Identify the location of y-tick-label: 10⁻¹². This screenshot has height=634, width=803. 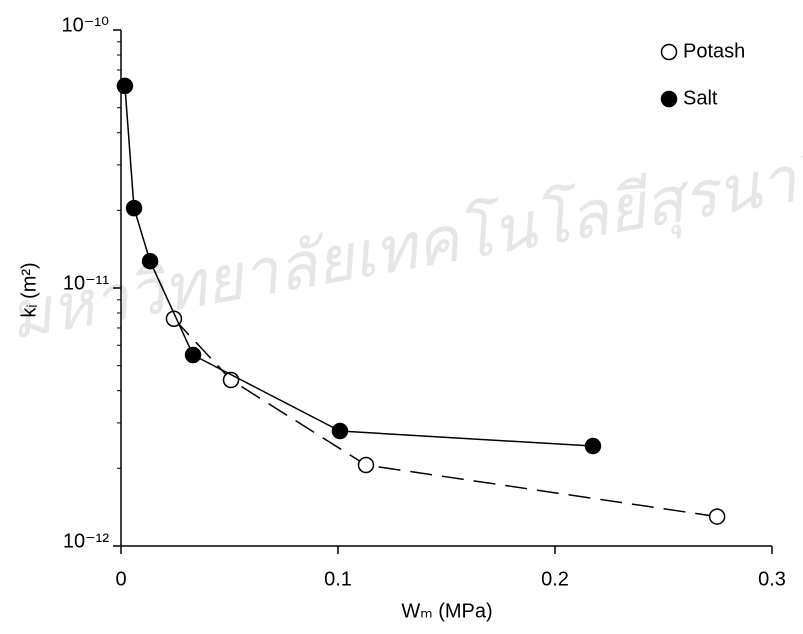
(86, 541).